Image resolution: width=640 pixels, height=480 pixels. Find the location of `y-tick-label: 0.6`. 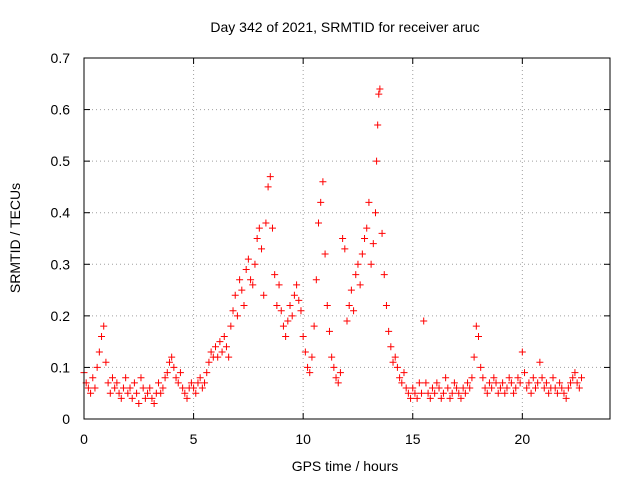

y-tick-label: 0.6 is located at coordinates (61, 110).